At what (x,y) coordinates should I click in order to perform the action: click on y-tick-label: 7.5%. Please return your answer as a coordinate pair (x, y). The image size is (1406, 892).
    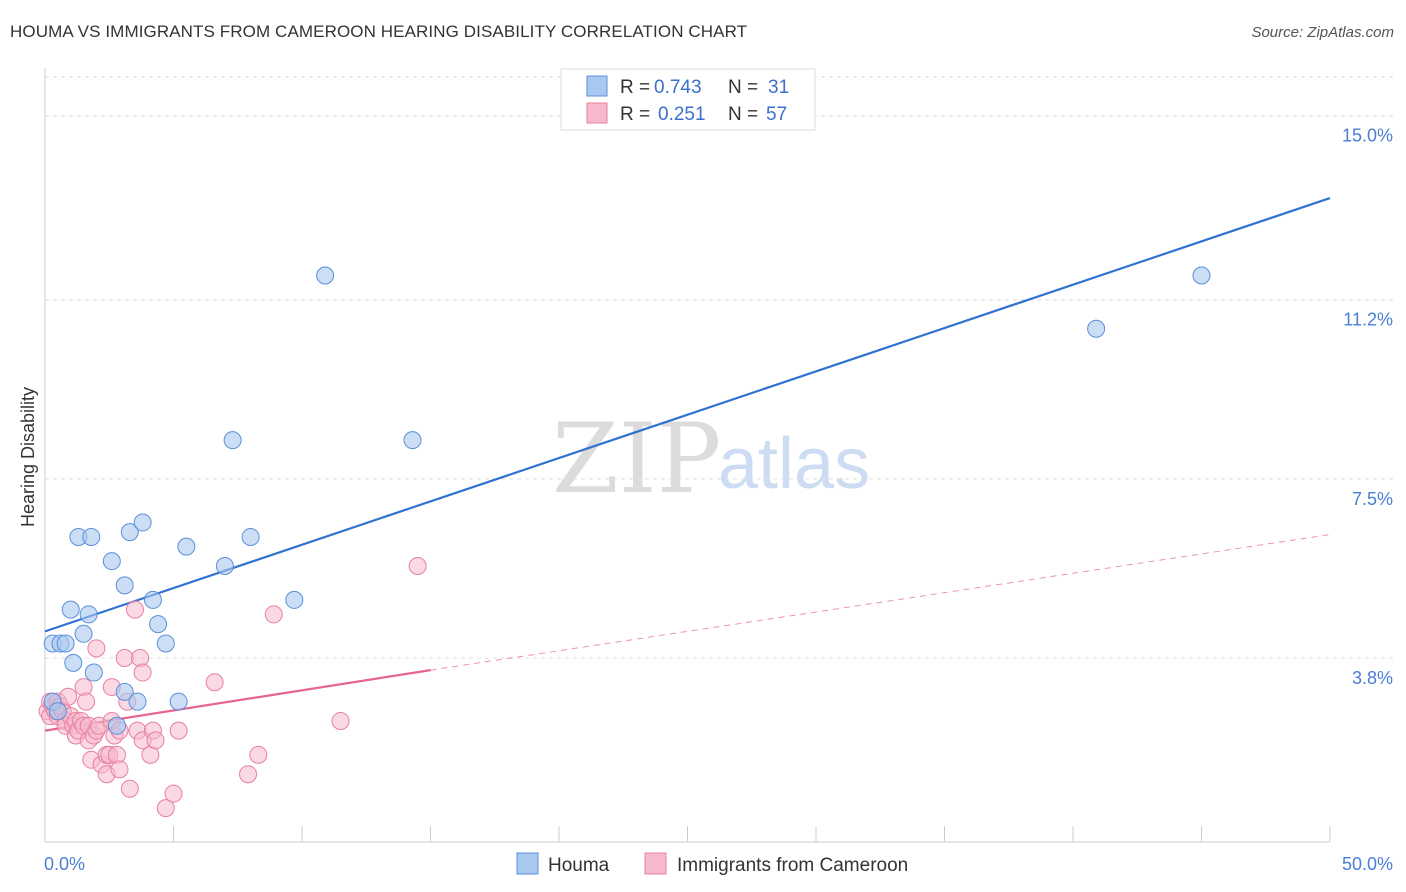
    Looking at the image, I should click on (1372, 499).